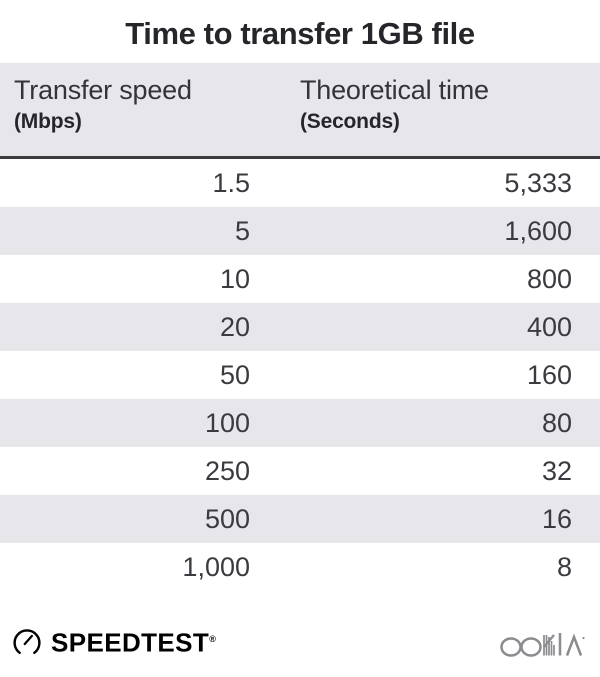  What do you see at coordinates (549, 278) in the screenshot?
I see `cell-theoretical-time: 800` at bounding box center [549, 278].